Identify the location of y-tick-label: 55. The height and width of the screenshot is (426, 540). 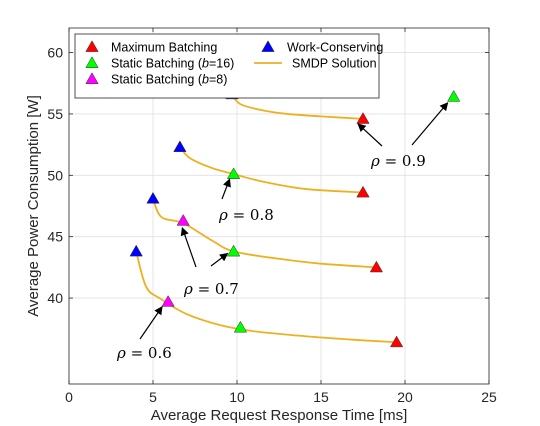
(55, 114).